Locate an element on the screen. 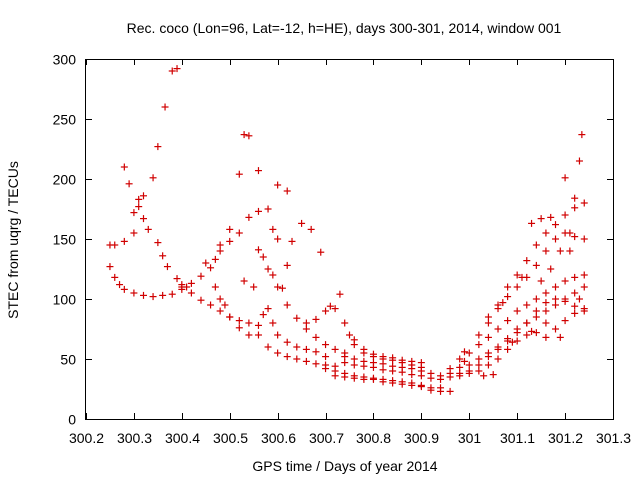  x-tick-label: 300.2 is located at coordinates (86, 438).